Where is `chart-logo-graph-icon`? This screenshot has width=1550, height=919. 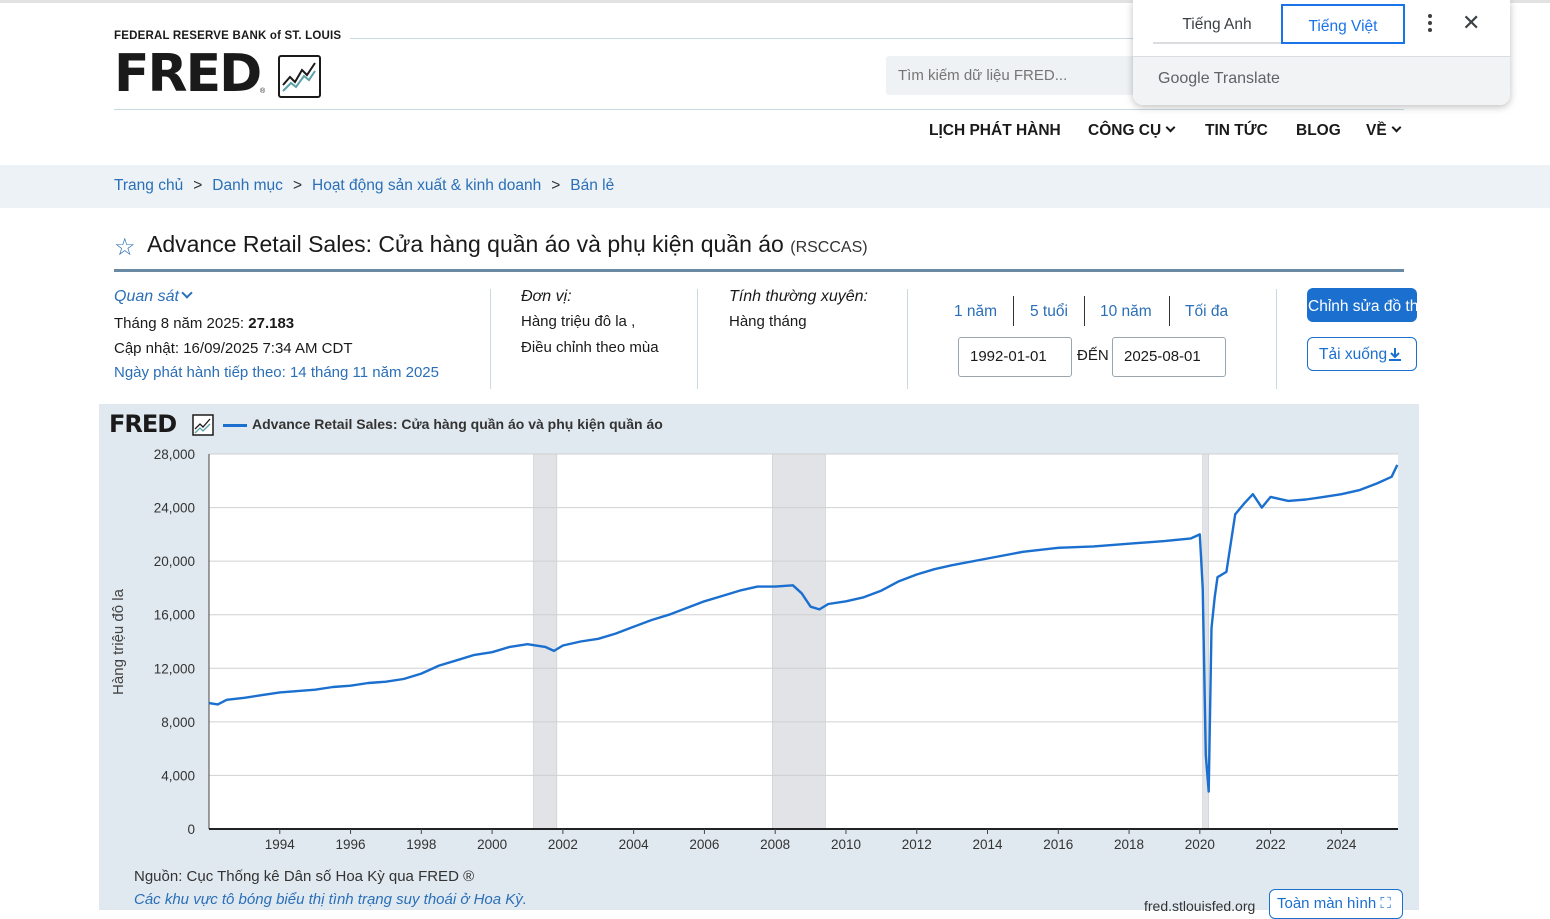
chart-logo-graph-icon is located at coordinates (203, 425).